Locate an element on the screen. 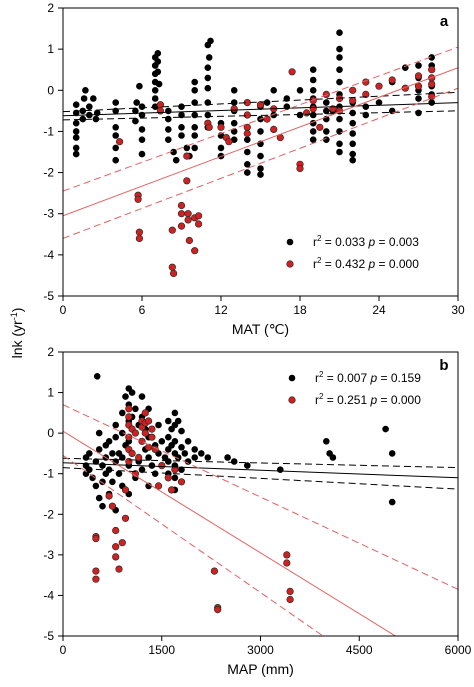 The image size is (474, 687). x-tick-label: 3000 is located at coordinates (260, 650).